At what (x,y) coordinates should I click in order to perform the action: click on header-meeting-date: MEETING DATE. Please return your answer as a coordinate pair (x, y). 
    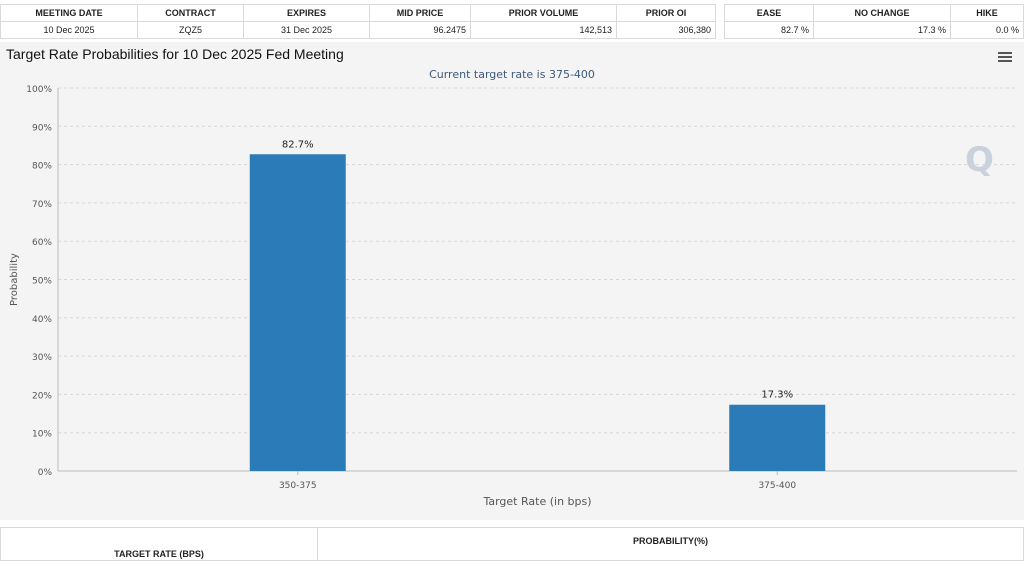
    Looking at the image, I should click on (69, 13).